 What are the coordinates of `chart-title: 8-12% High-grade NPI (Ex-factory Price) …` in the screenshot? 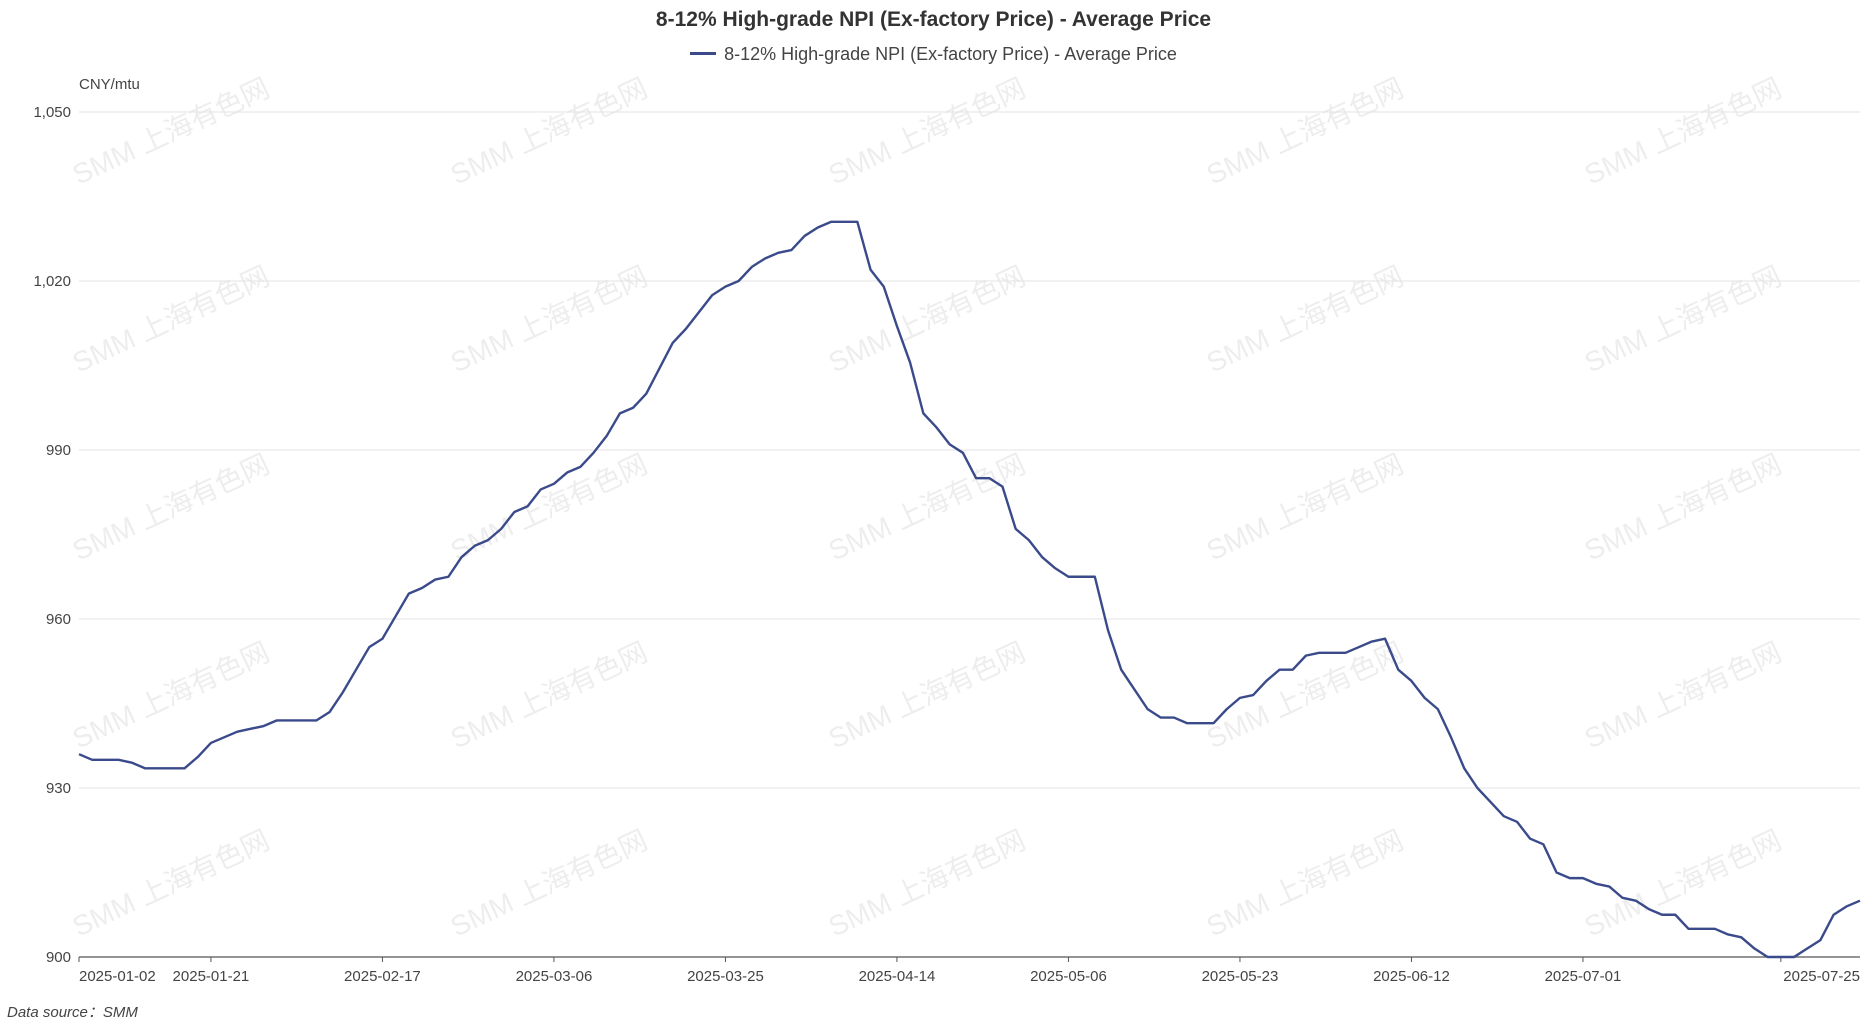 It's located at (933, 19).